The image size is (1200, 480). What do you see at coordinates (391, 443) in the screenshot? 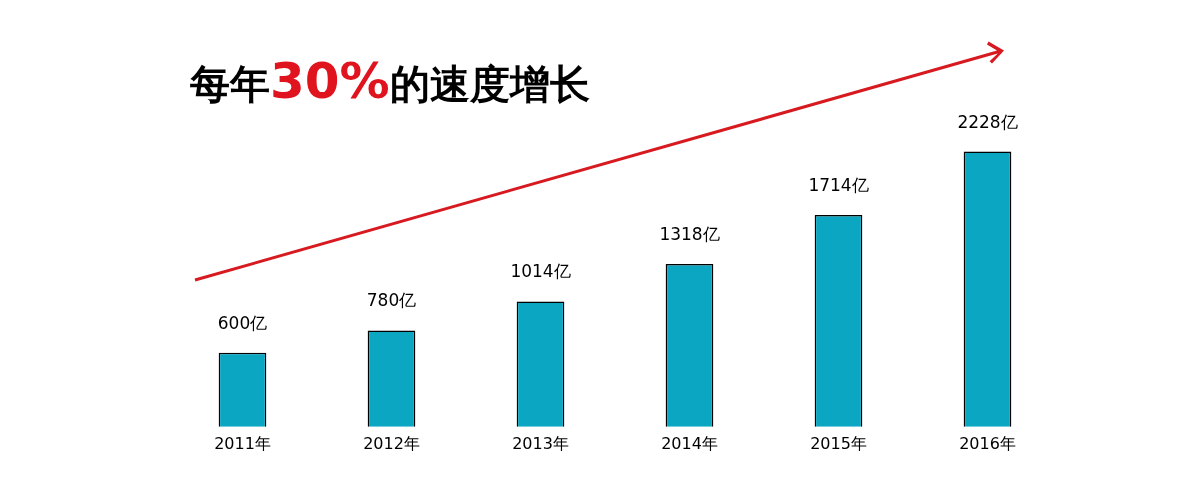
I see `x-tick-label: 2012年` at bounding box center [391, 443].